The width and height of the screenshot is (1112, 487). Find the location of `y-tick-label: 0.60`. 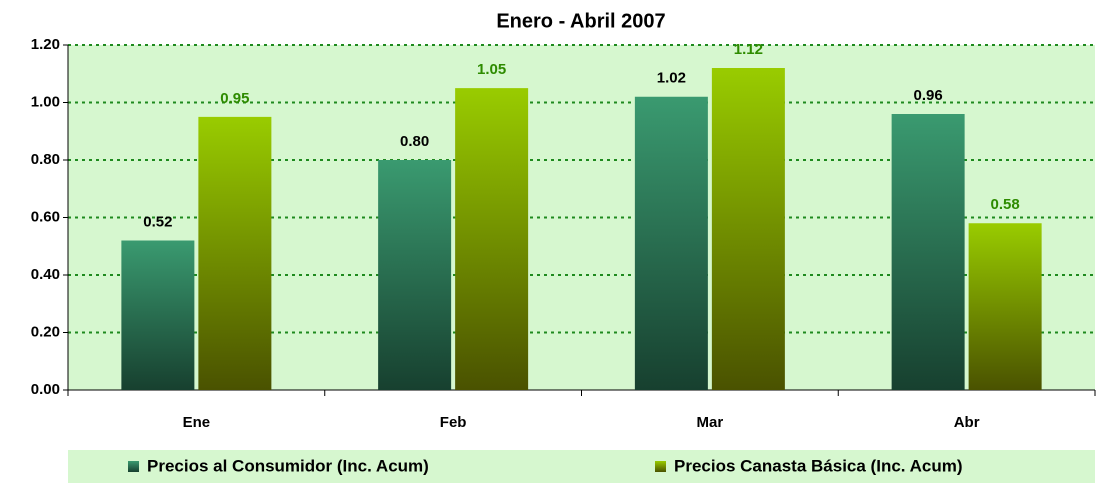

y-tick-label: 0.60 is located at coordinates (45, 216).